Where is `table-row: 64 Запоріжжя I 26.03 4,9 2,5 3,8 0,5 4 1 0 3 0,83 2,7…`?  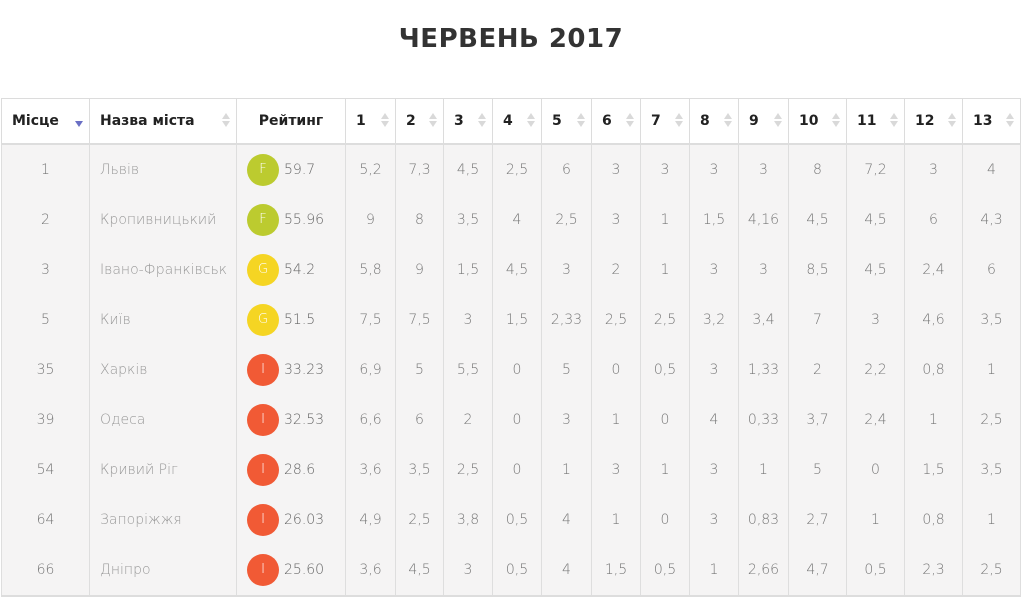 table-row: 64 Запоріжжя I 26.03 4,9 2,5 3,8 0,5 4 1 0 3 0,83 2,7… is located at coordinates (511, 520).